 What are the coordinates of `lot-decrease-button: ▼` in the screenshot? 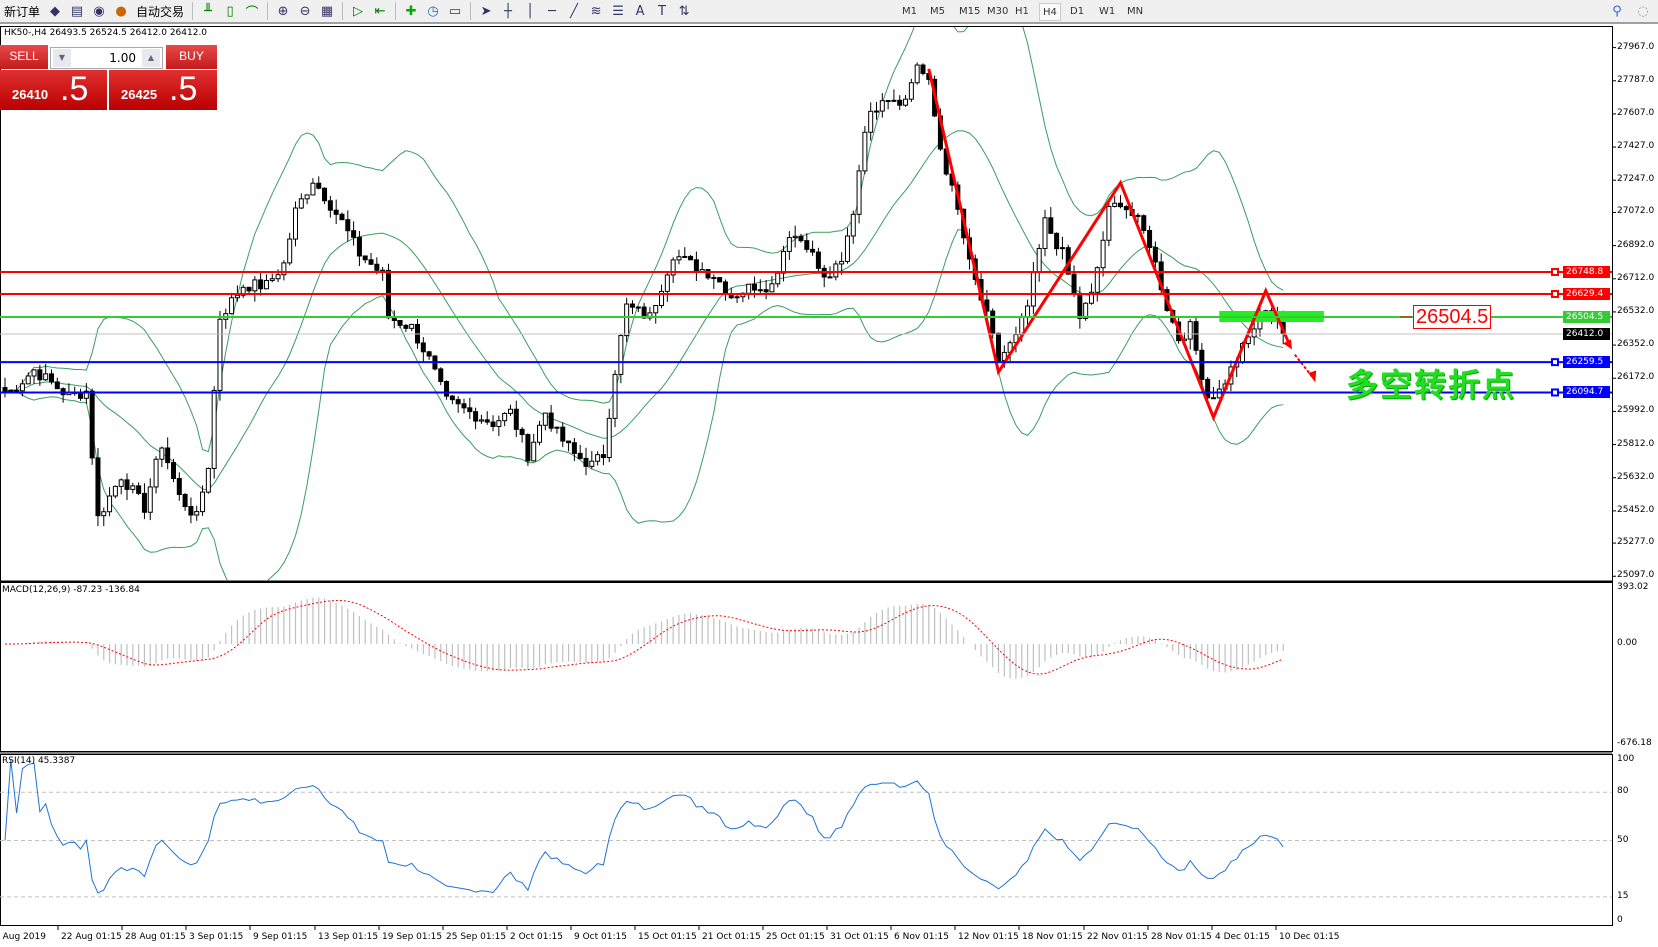 It's located at (62, 58).